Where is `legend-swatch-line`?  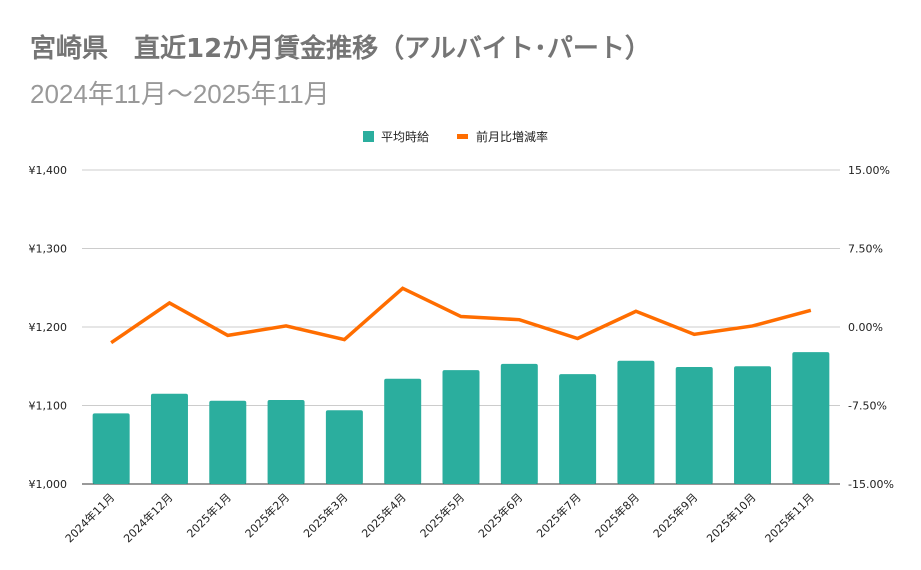 legend-swatch-line is located at coordinates (462, 136).